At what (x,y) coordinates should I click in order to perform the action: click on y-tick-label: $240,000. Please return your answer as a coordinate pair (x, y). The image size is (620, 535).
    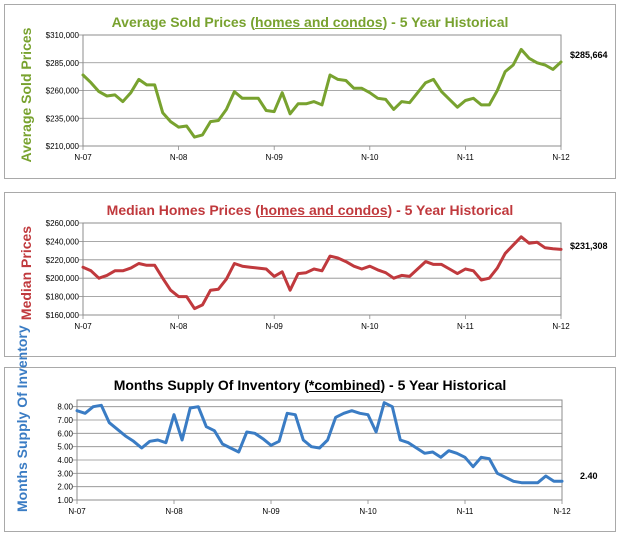
    Looking at the image, I should click on (63, 241).